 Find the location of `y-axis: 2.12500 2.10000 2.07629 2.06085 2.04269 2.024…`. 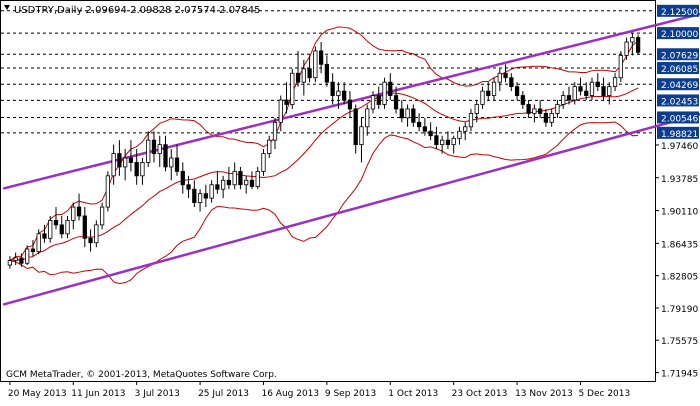

y-axis: 2.12500 2.10000 2.07629 2.06085 2.04269 2.024… is located at coordinates (677, 192).